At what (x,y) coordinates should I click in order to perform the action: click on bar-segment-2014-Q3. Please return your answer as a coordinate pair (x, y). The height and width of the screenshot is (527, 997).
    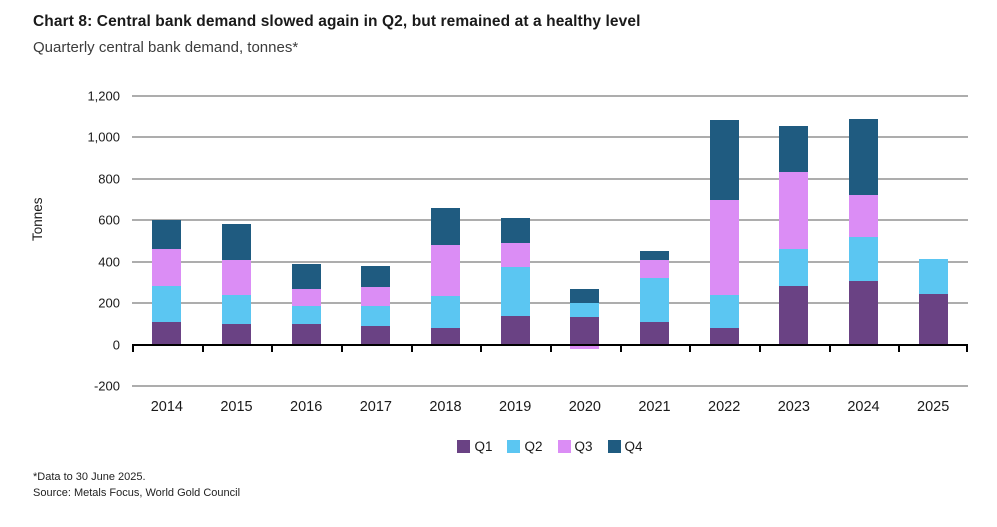
    Looking at the image, I should click on (167, 267).